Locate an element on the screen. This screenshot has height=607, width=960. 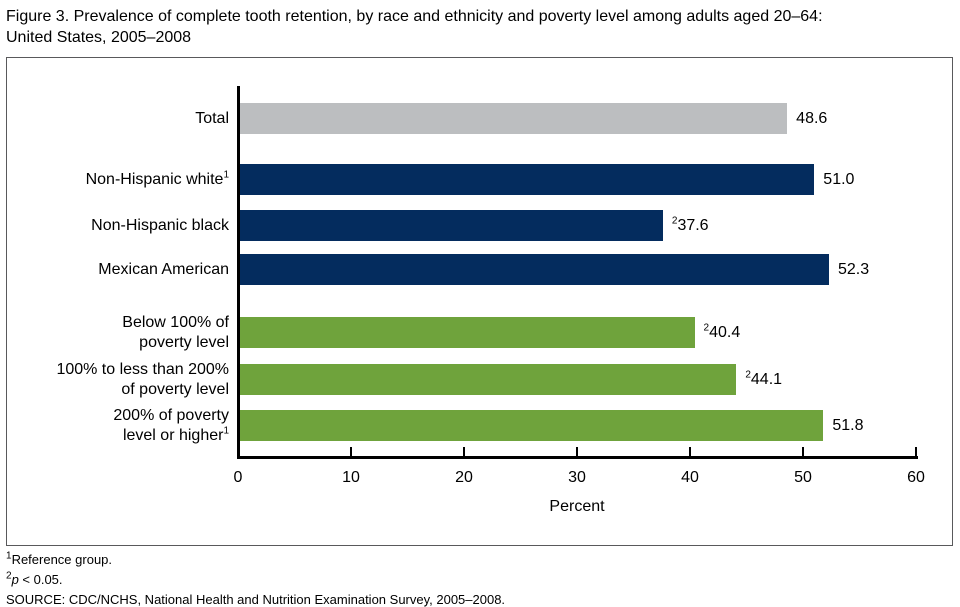
category-label-total: Total is located at coordinates (212, 118).